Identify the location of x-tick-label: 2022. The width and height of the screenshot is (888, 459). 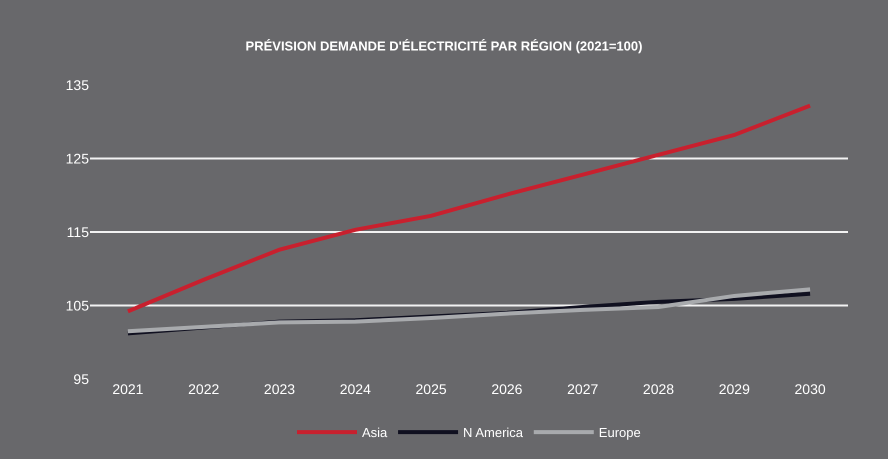
(204, 389).